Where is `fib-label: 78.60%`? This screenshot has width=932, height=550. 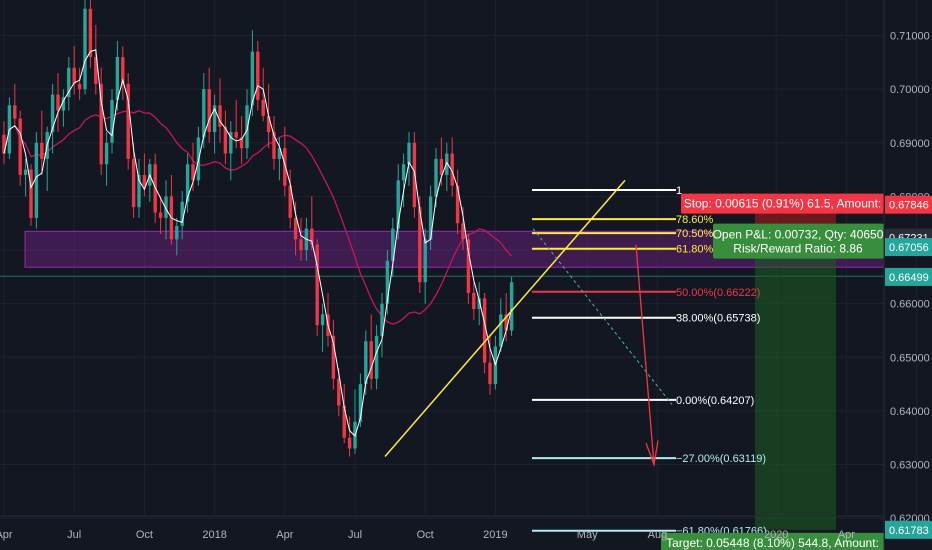
fib-label: 78.60% is located at coordinates (695, 220).